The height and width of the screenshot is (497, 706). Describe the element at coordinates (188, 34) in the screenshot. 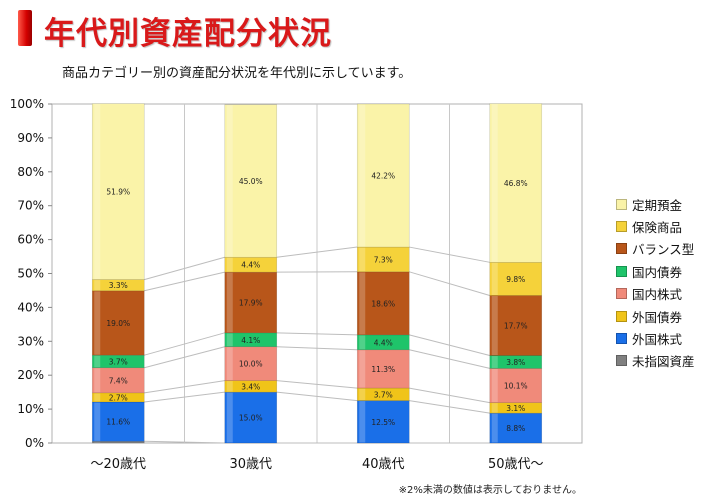

I see `page-title: 年代別資産配分状況` at that location.